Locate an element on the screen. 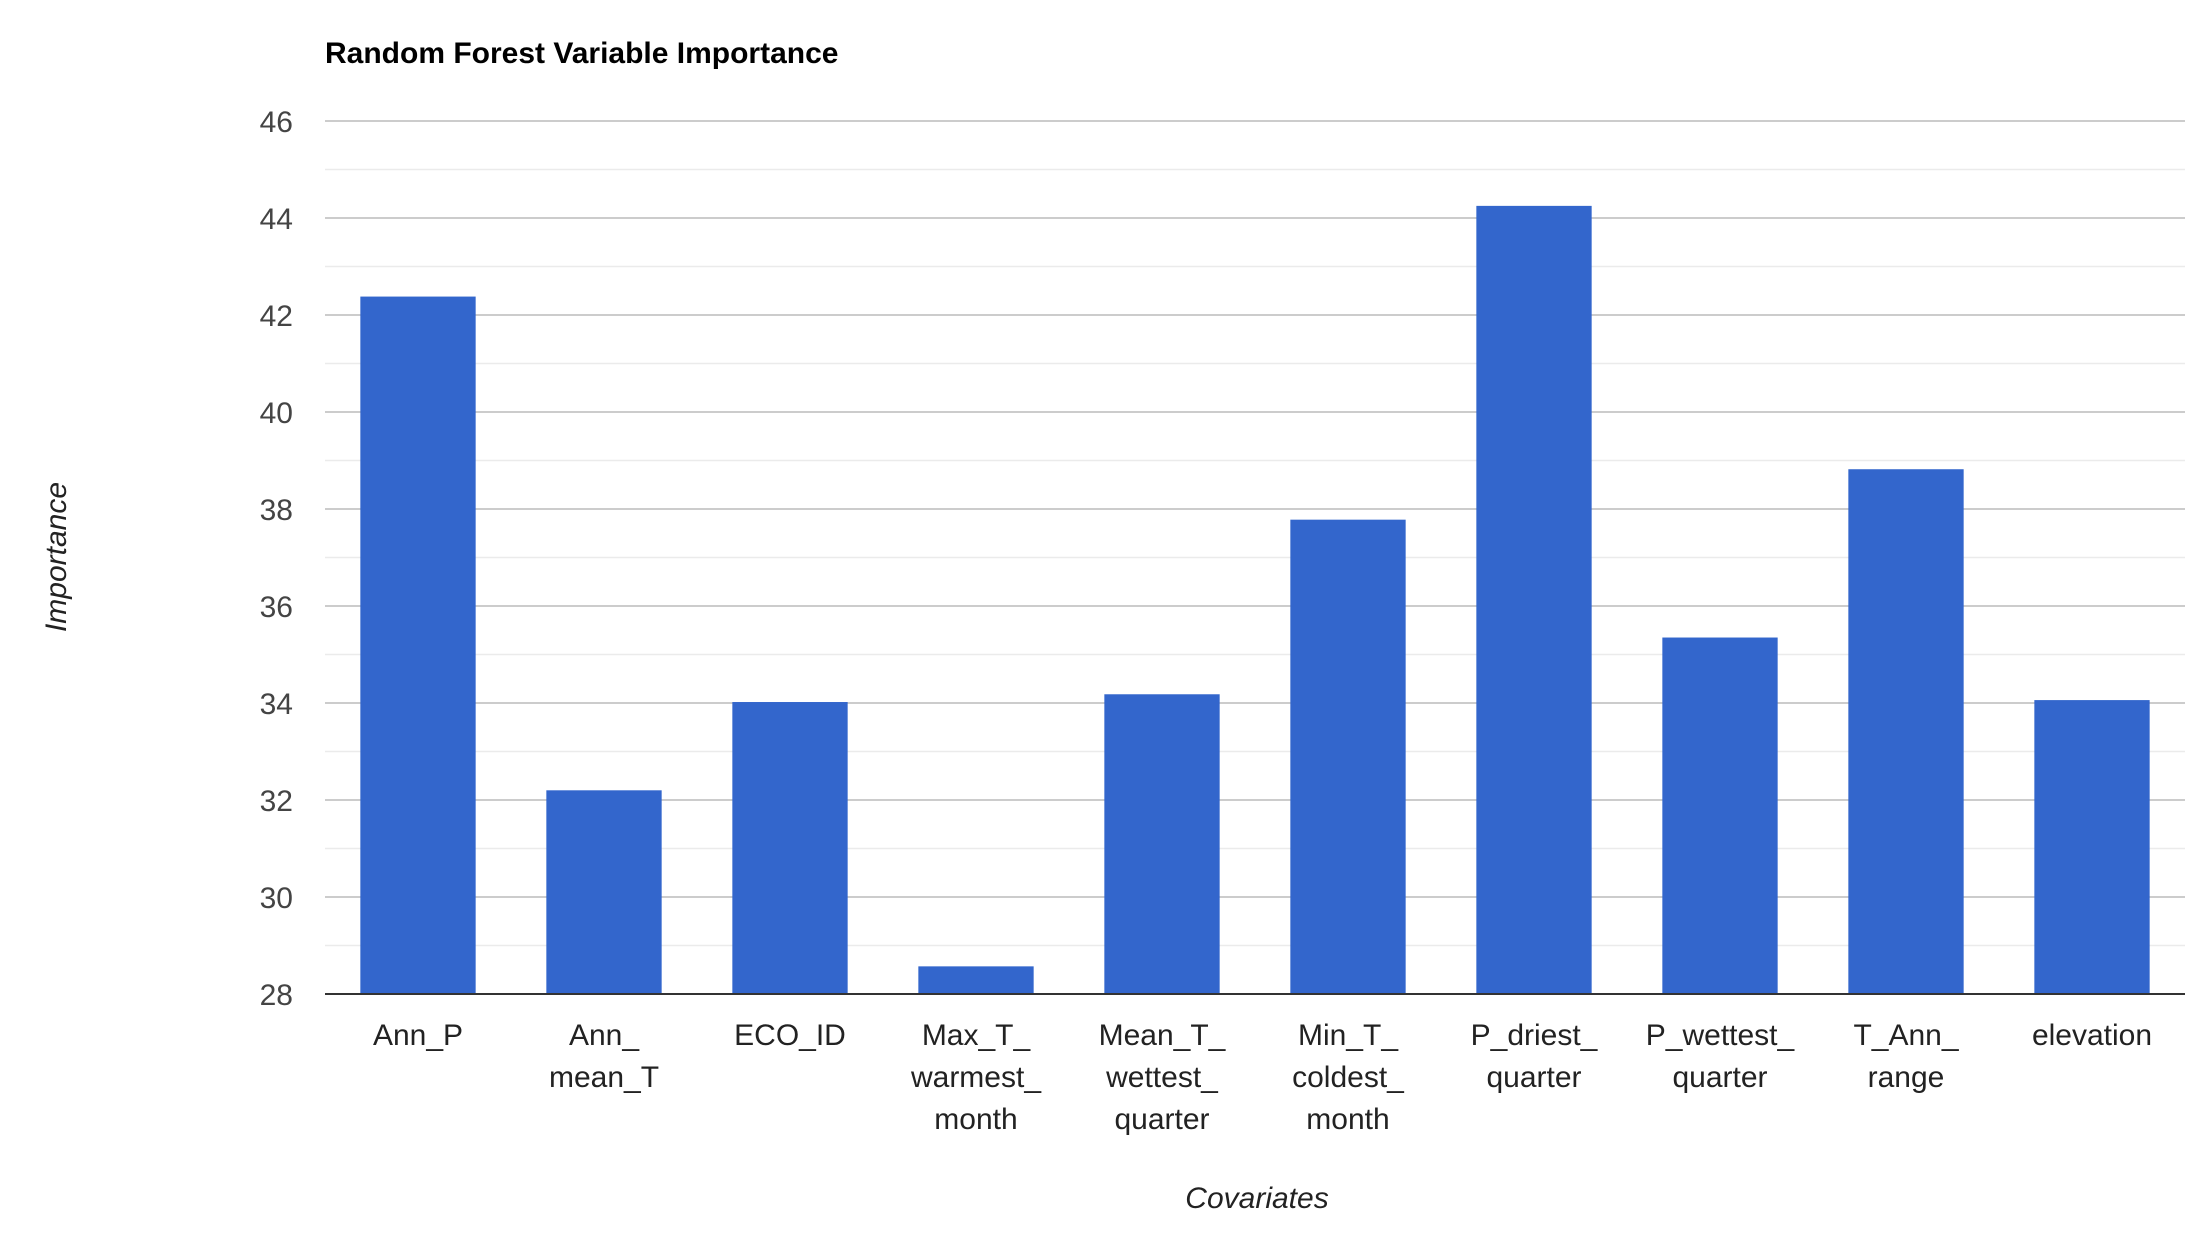 Image resolution: width=2206 pixels, height=1240 pixels. x-axis-label: Covariates is located at coordinates (1256, 1198).